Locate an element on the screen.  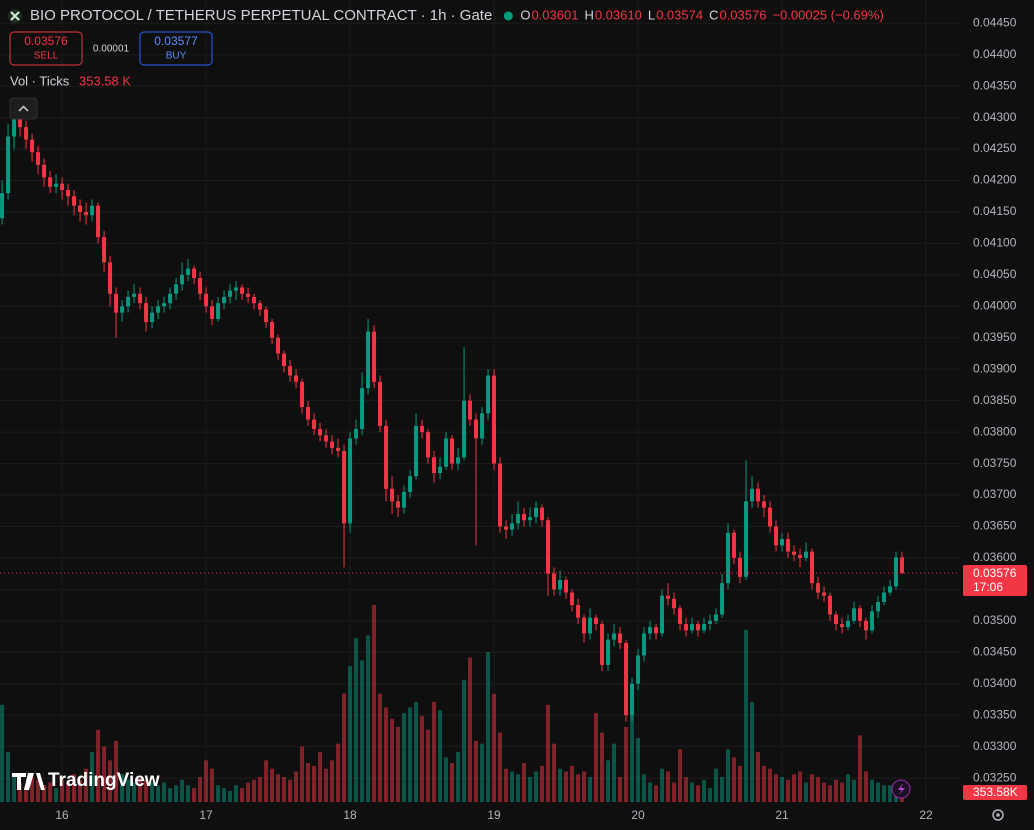
y-tick-label: 0.03600 is located at coordinates (995, 557).